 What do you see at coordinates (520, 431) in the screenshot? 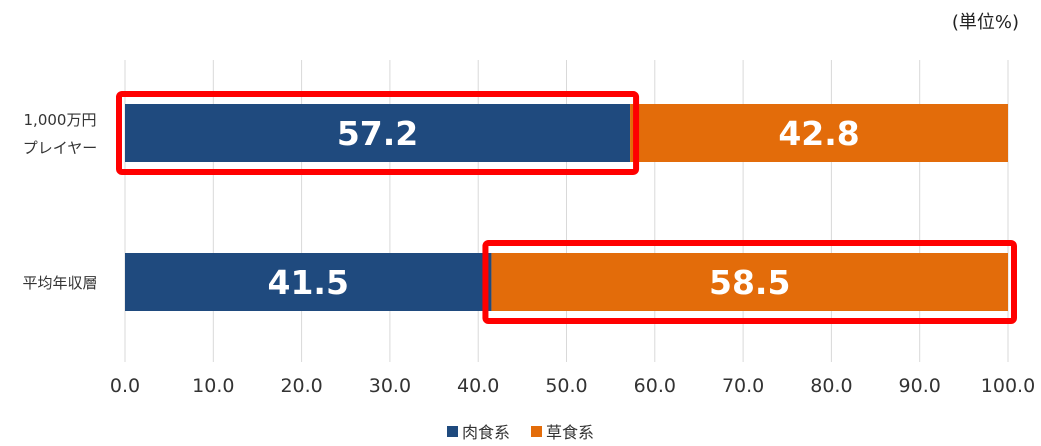
I see `legend: 肉食系 草食系` at bounding box center [520, 431].